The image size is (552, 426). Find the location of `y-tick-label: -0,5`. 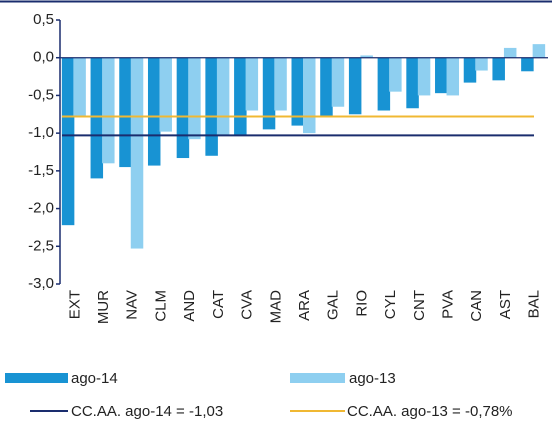

y-tick-label: -0,5 is located at coordinates (41, 94).